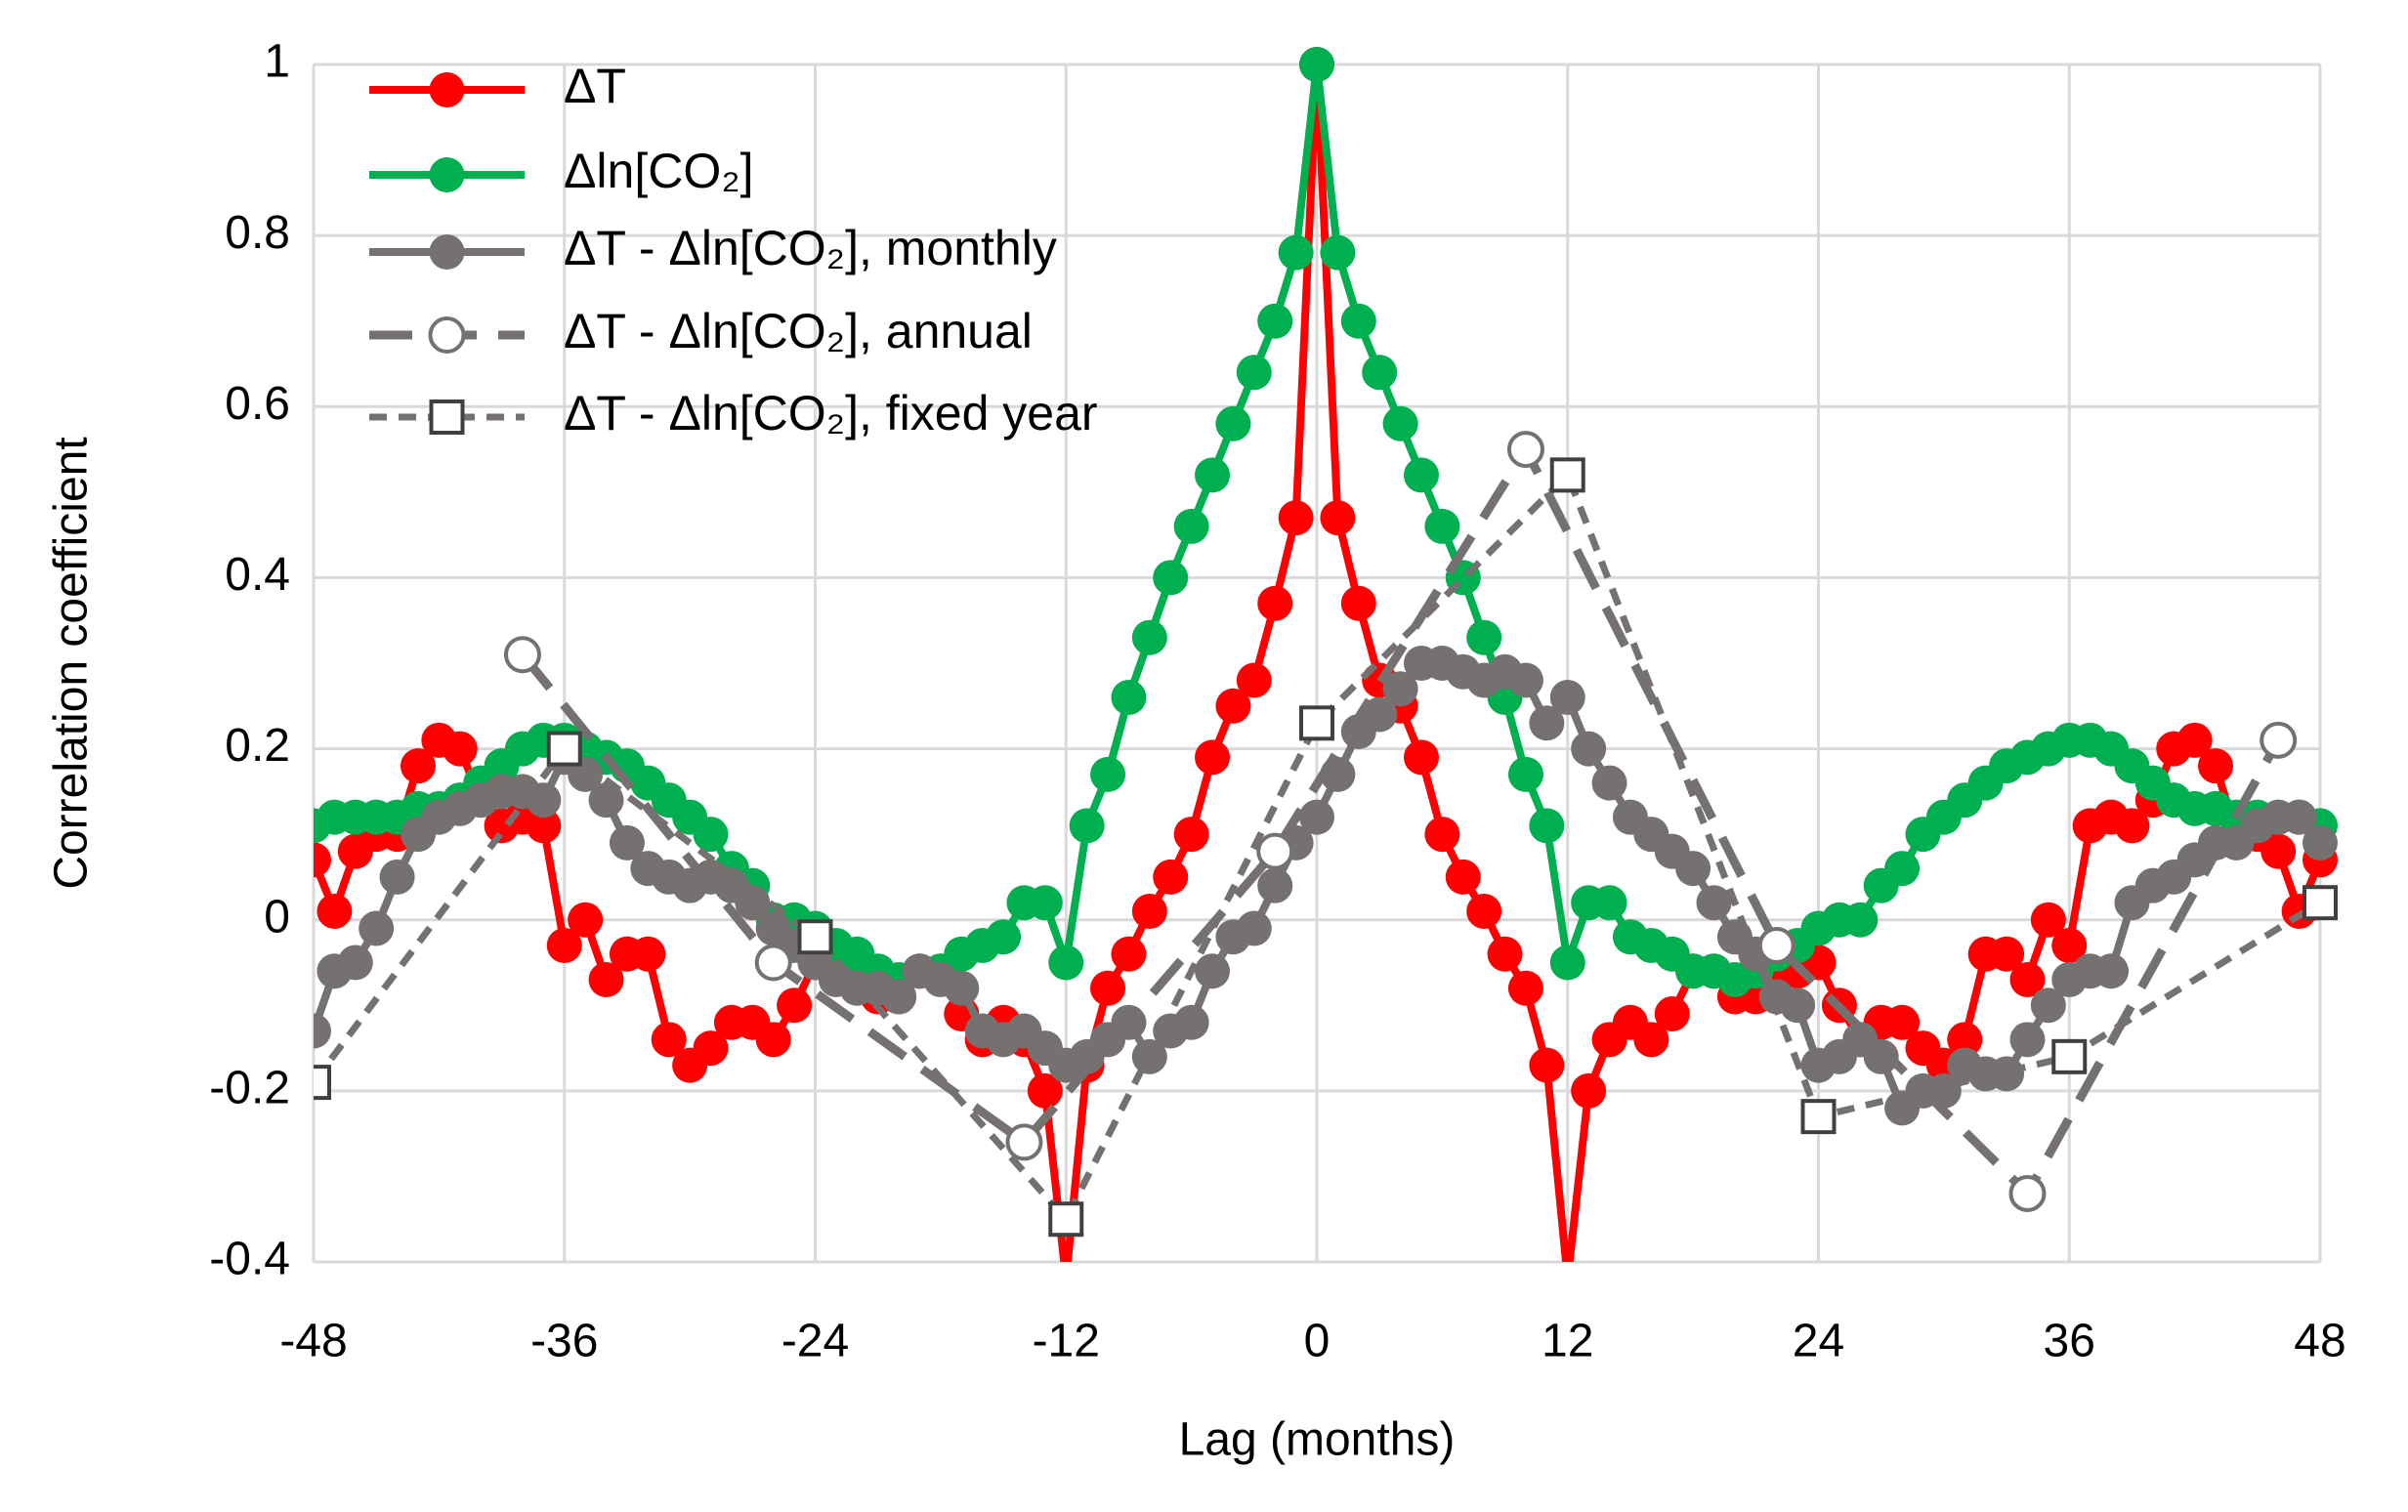 This screenshot has height=1512, width=2408. What do you see at coordinates (313, 1341) in the screenshot?
I see `x-tick-label: -48` at bounding box center [313, 1341].